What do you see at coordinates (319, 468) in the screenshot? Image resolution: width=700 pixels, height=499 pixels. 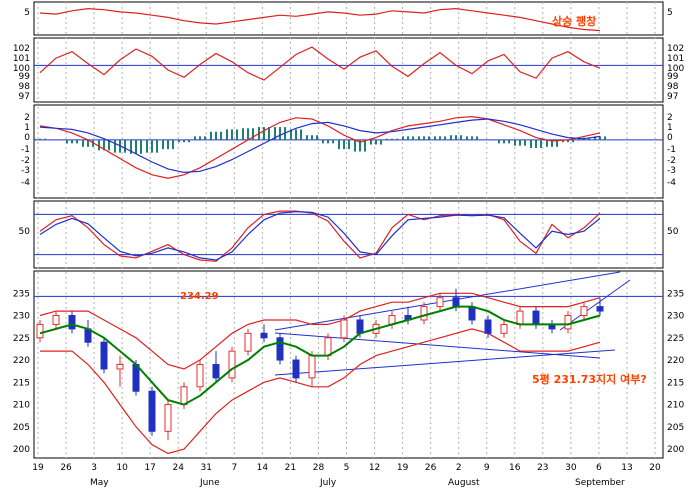 I see `x-tick-10: 28` at bounding box center [319, 468].